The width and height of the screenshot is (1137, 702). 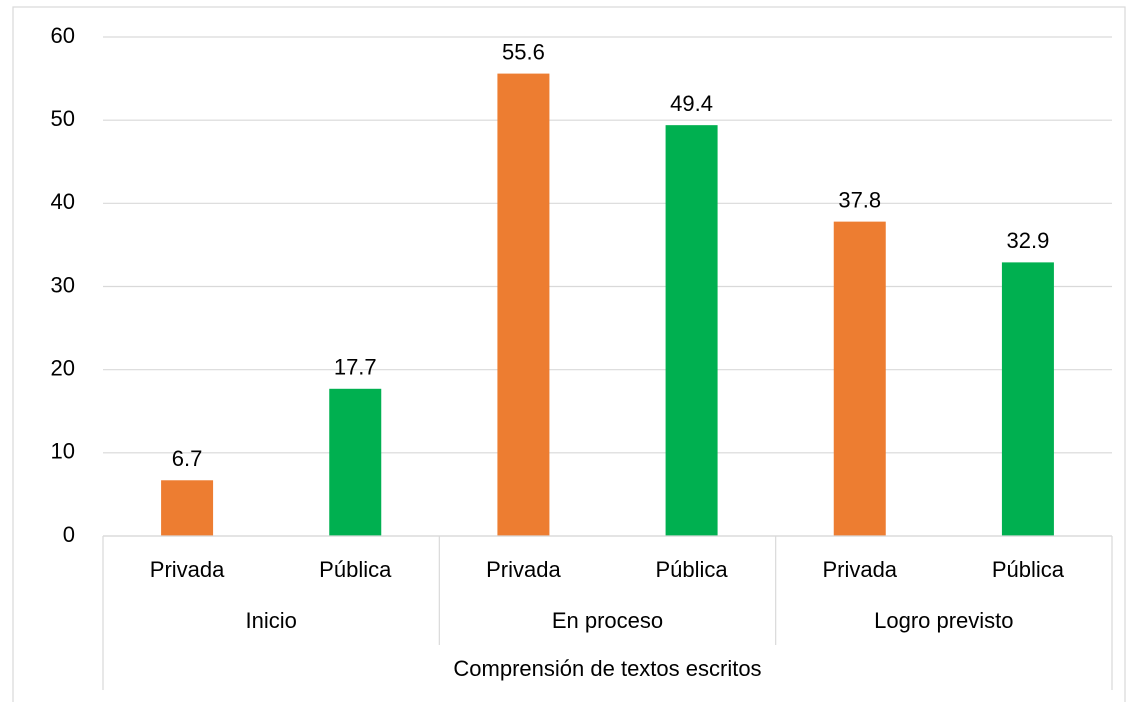 What do you see at coordinates (63, 367) in the screenshot?
I see `y-tick-label: 20` at bounding box center [63, 367].